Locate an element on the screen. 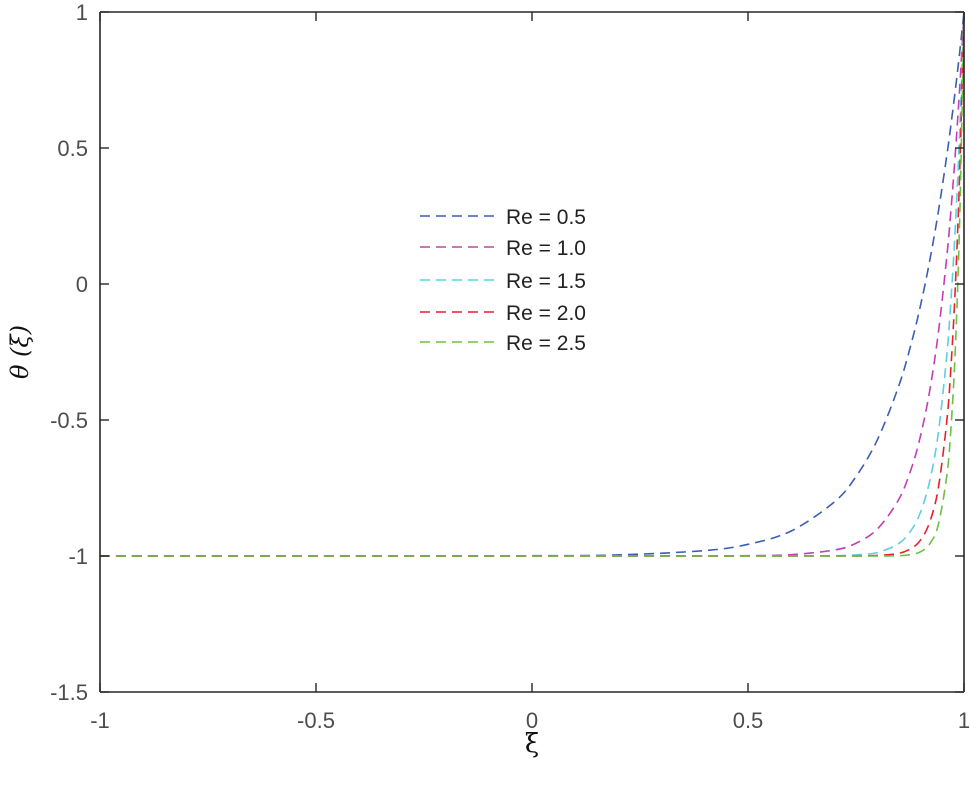 This screenshot has width=971, height=788. x-tick-label: -1 is located at coordinates (100, 720).